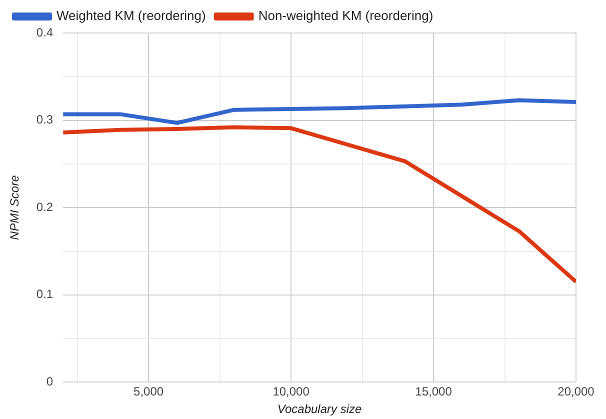 This screenshot has width=606, height=419. Describe the element at coordinates (45, 32) in the screenshot. I see `y-tick-label: 0.4` at that location.